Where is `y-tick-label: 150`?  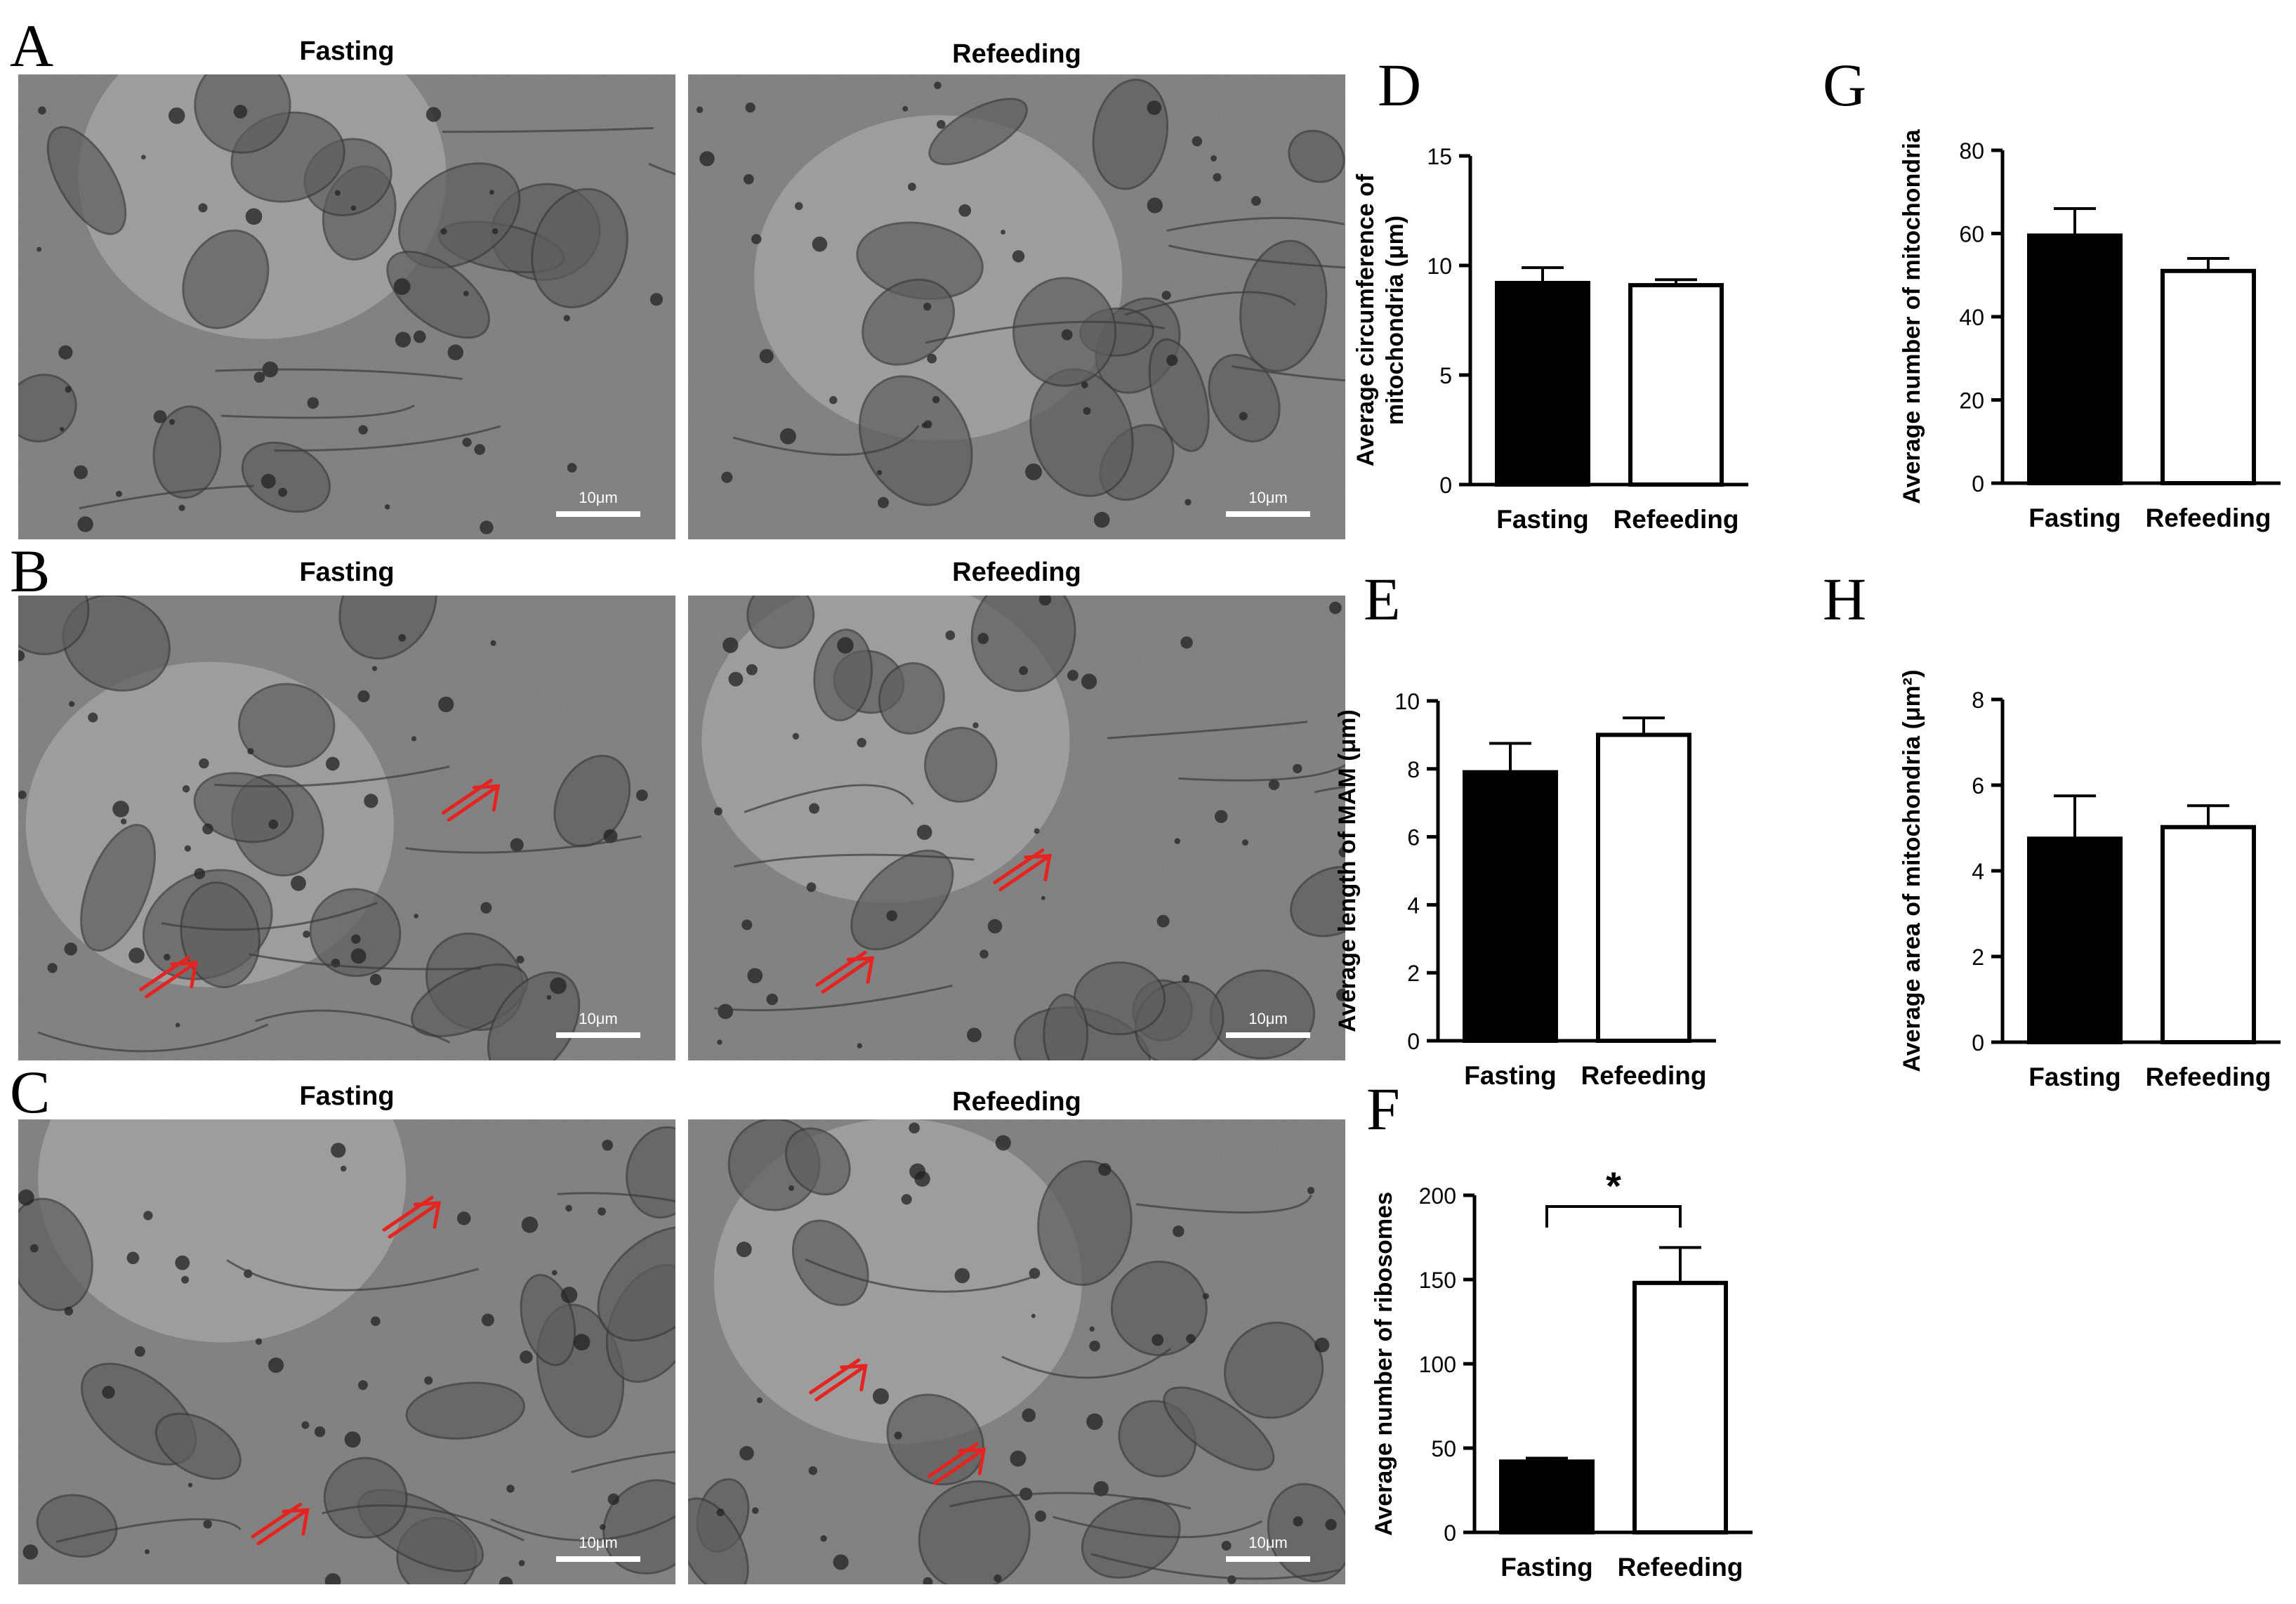
y-tick-label: 150 is located at coordinates (1437, 1280).